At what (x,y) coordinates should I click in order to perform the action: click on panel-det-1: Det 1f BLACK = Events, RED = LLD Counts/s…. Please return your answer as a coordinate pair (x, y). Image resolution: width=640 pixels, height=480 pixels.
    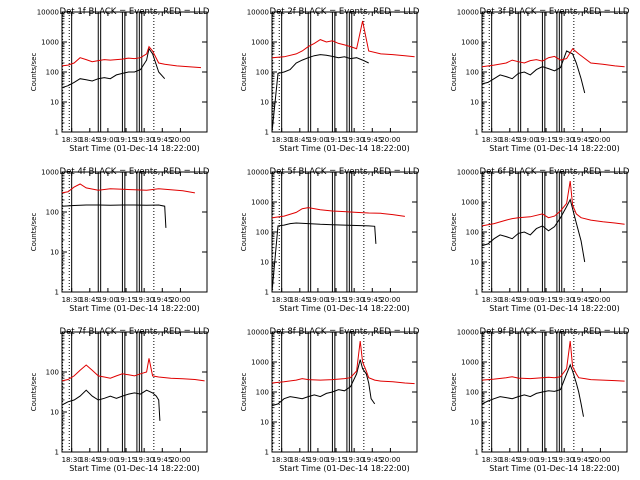
    Looking at the image, I should click on (120, 80).